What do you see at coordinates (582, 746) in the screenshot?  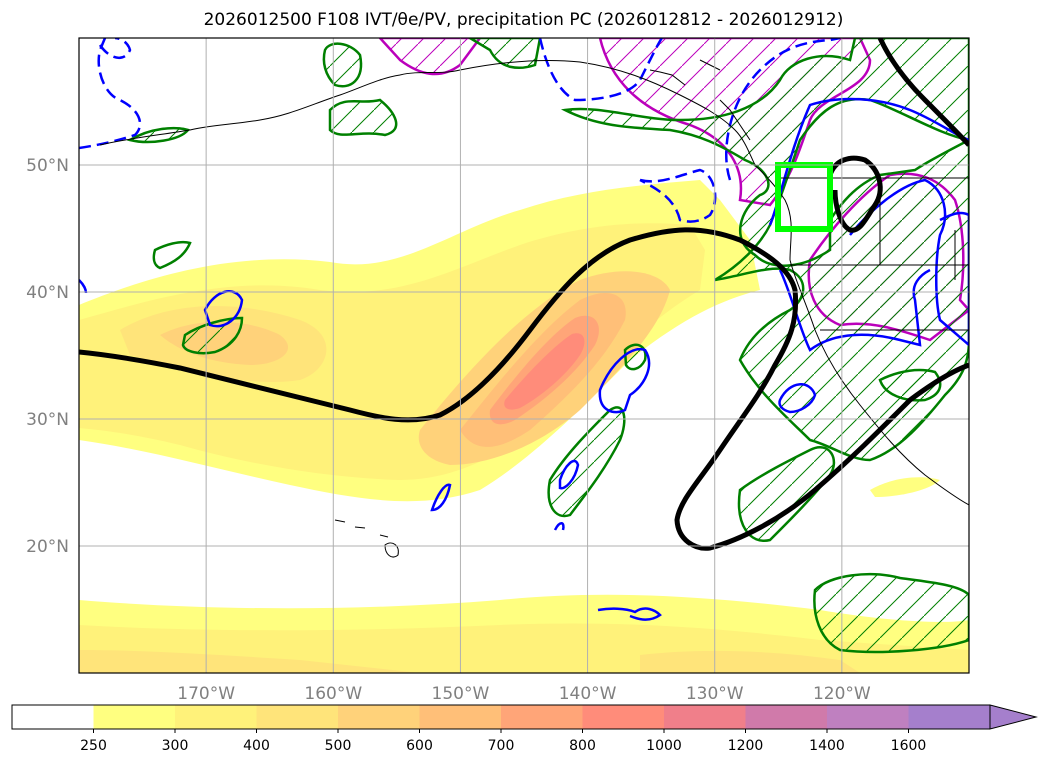 I see `colorbar-tick-label: 800` at bounding box center [582, 746].